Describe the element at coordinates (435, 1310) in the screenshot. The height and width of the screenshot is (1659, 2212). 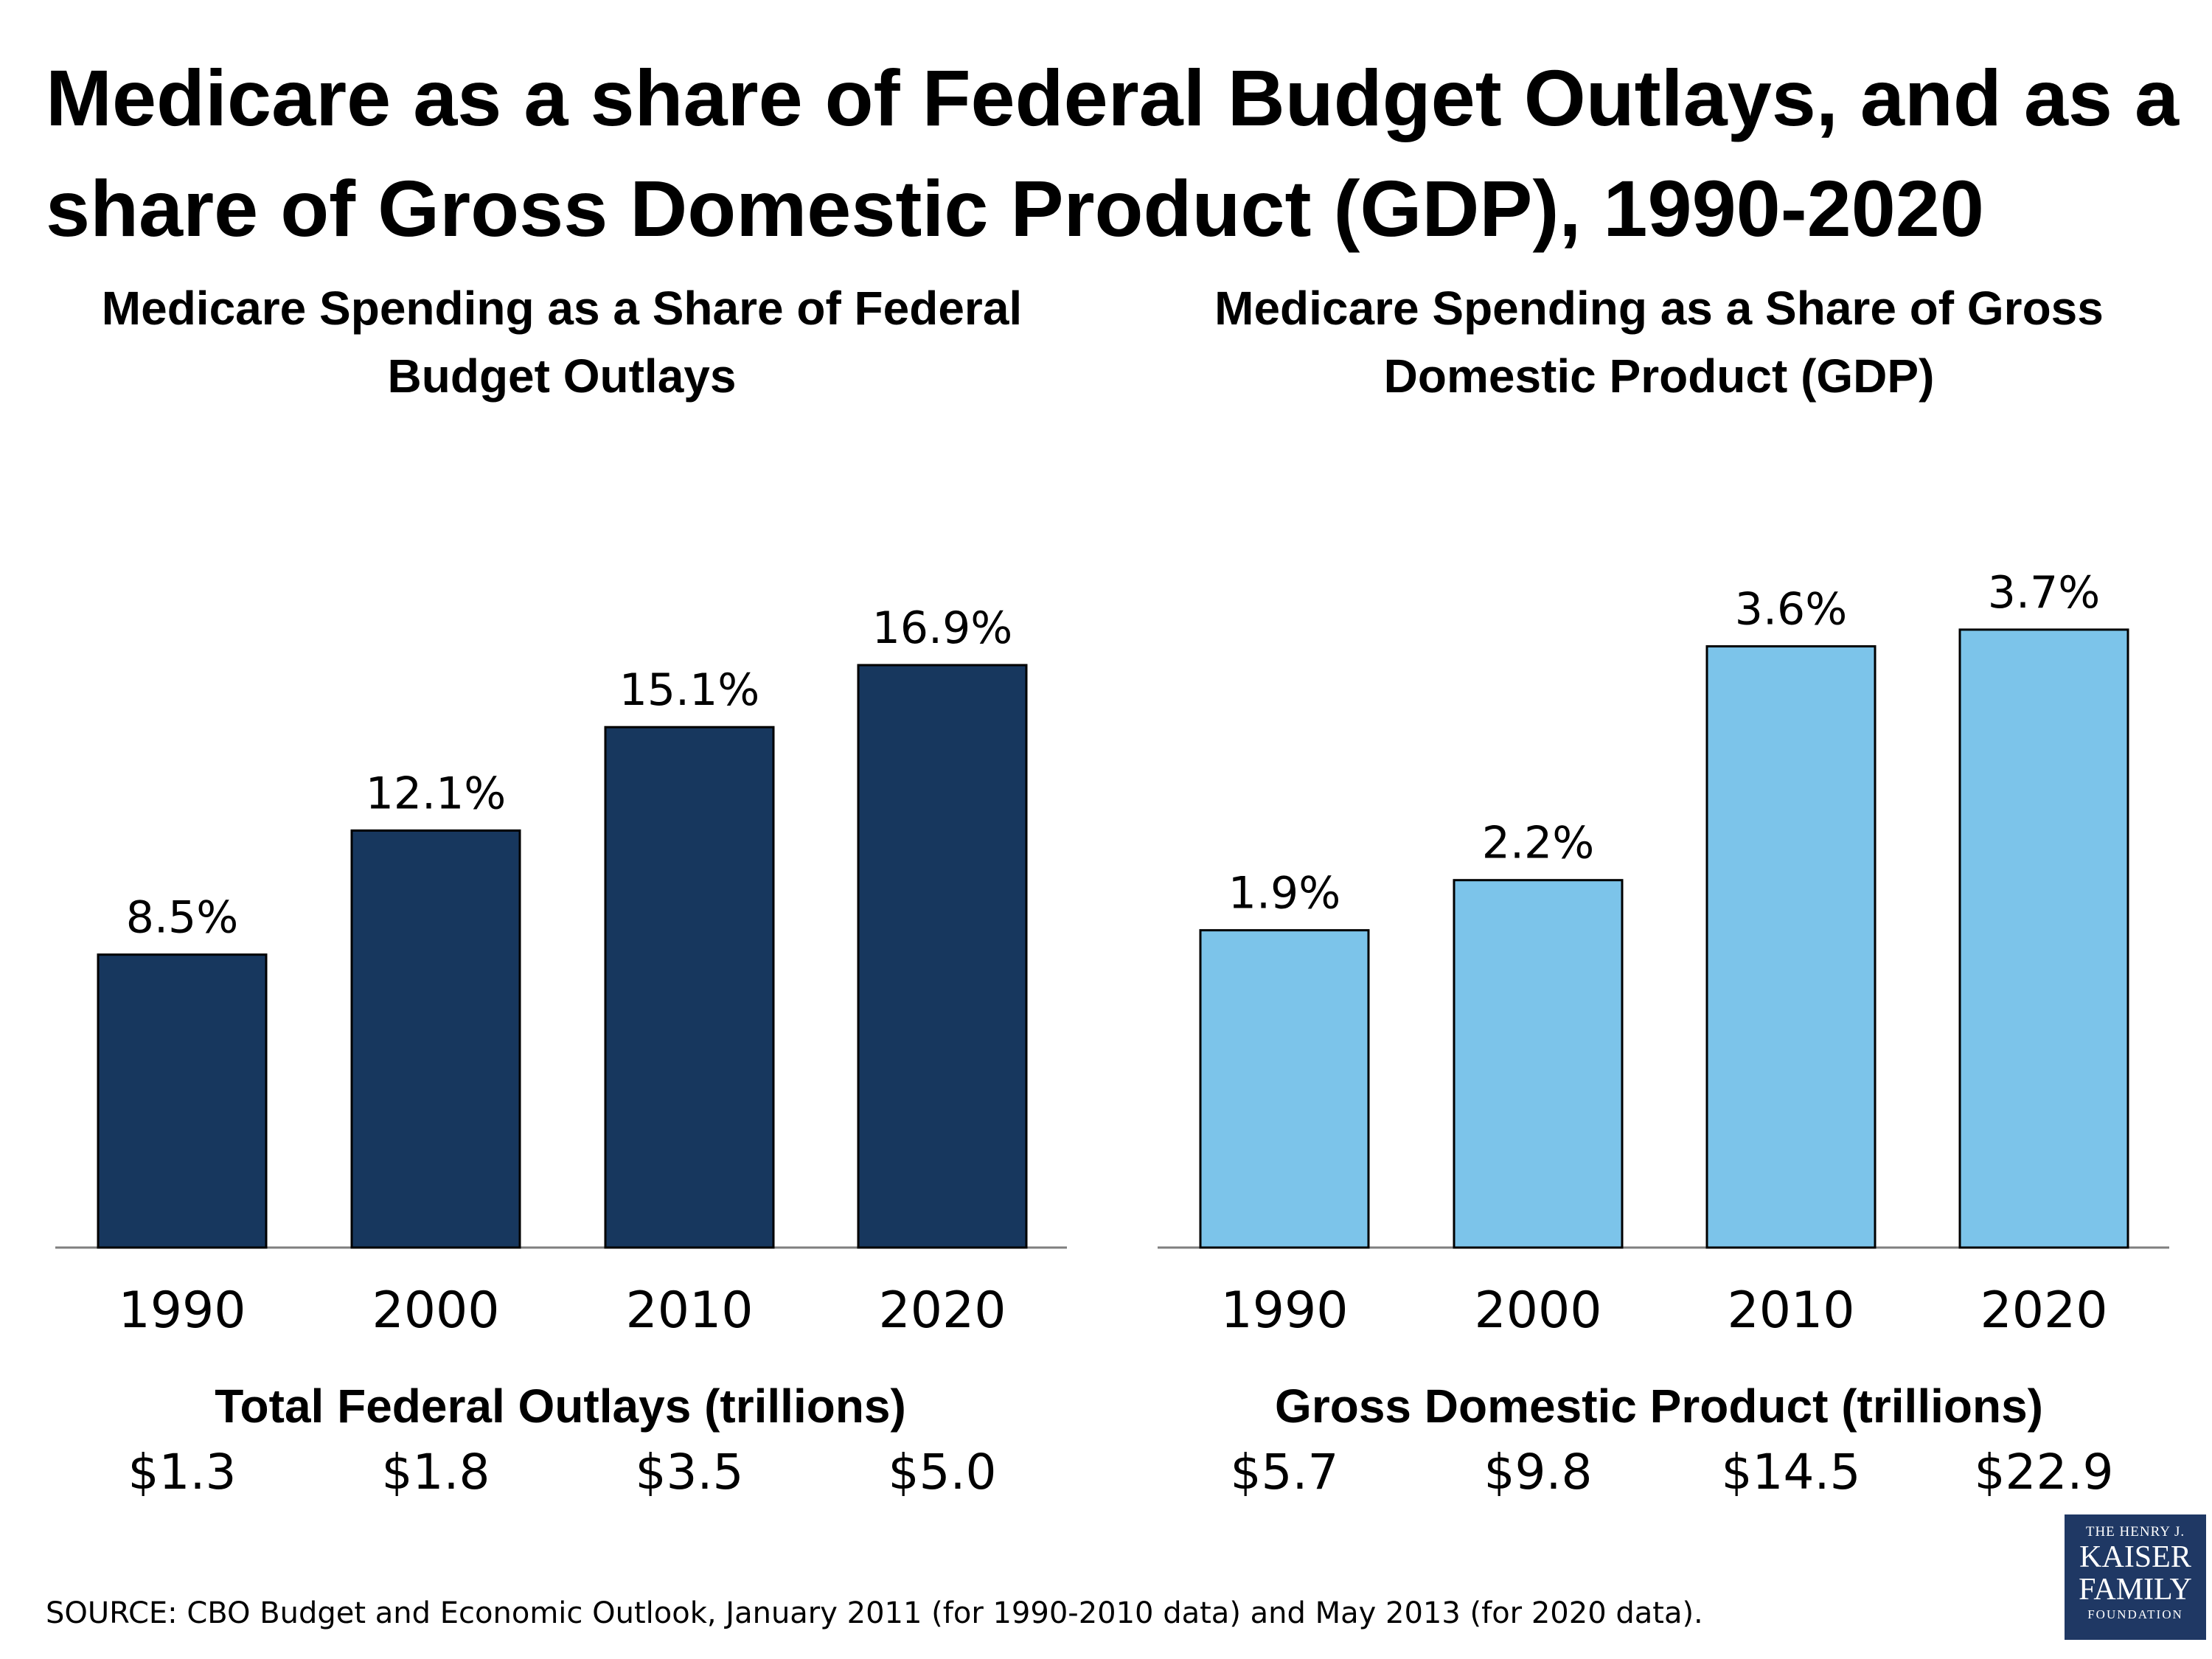
I see `left-tick-label-2000: 2000` at that location.